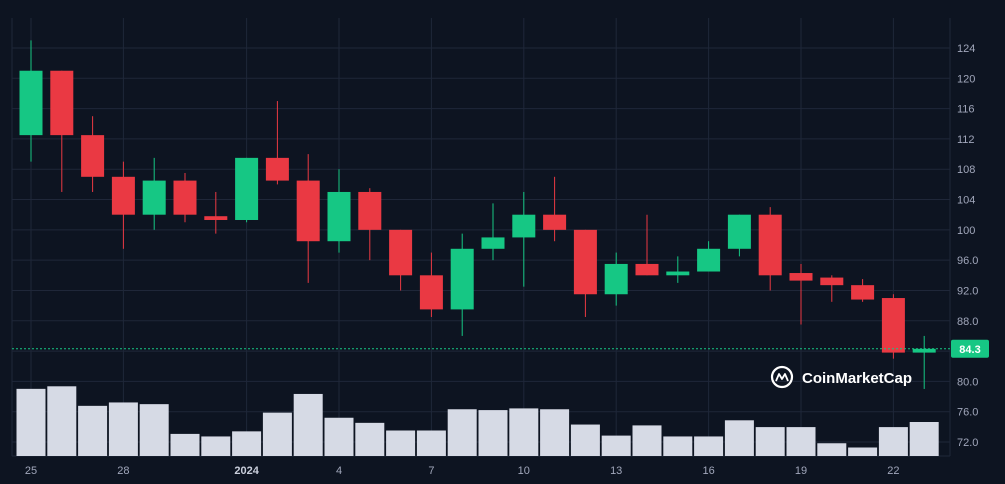  Describe the element at coordinates (966, 140) in the screenshot. I see `y-tick-label: 112` at that location.